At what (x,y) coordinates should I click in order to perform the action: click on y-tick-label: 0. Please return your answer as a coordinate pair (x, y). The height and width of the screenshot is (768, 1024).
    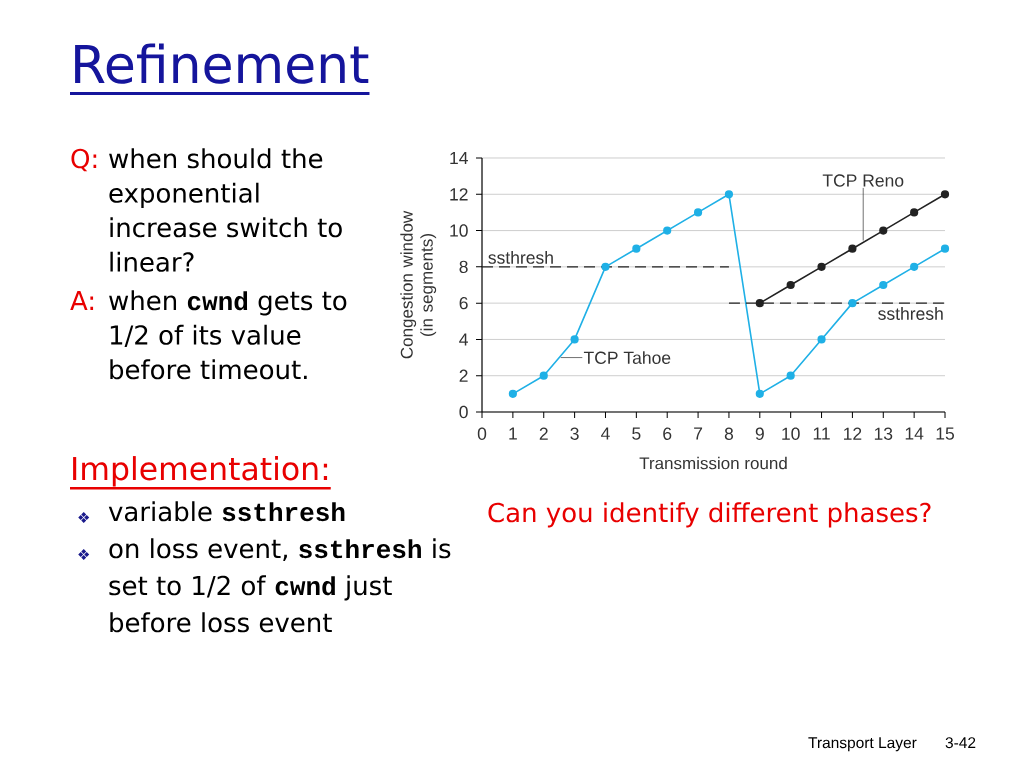
    Looking at the image, I should click on (463, 412).